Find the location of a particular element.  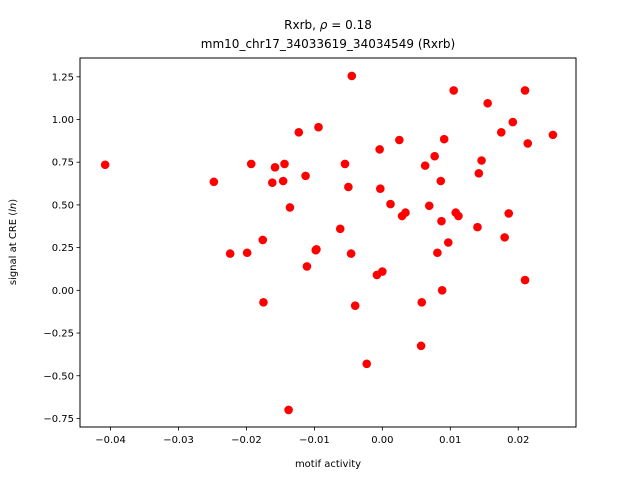

y-axis-ticks: −0.75 −0.50 −0.25 0.00 0.25 0.50 0.75 1.00 1.25 is located at coordinates (61, 248).